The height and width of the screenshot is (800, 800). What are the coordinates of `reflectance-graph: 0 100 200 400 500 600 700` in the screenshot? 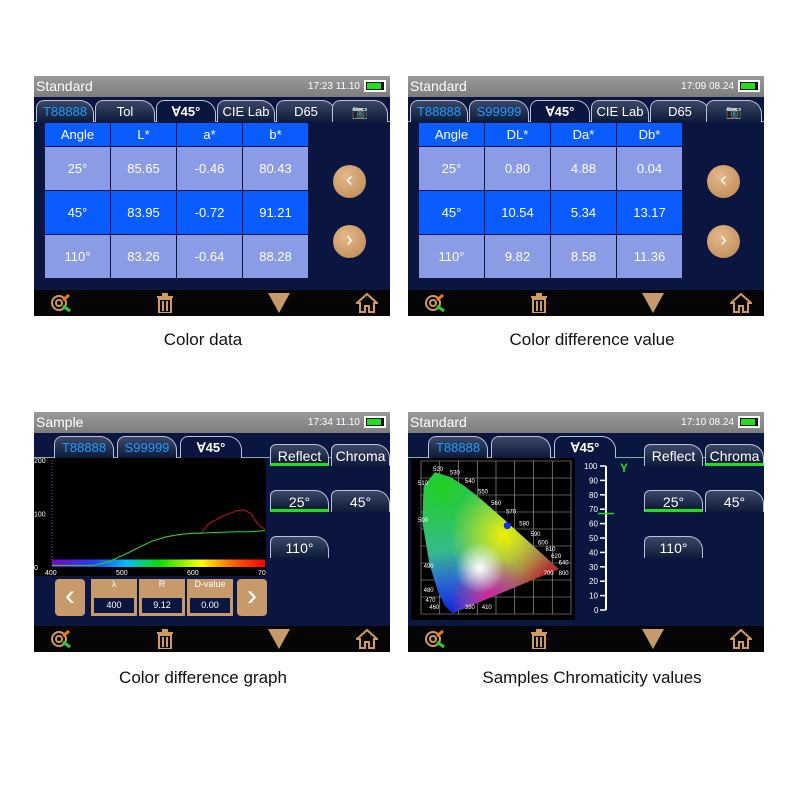 It's located at (150, 517).